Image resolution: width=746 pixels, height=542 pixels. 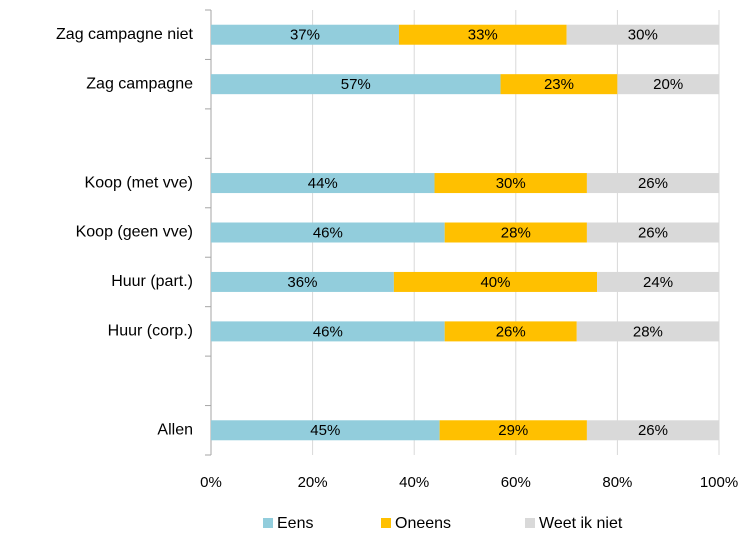 I want to click on data-label: 37%, so click(x=305, y=35).